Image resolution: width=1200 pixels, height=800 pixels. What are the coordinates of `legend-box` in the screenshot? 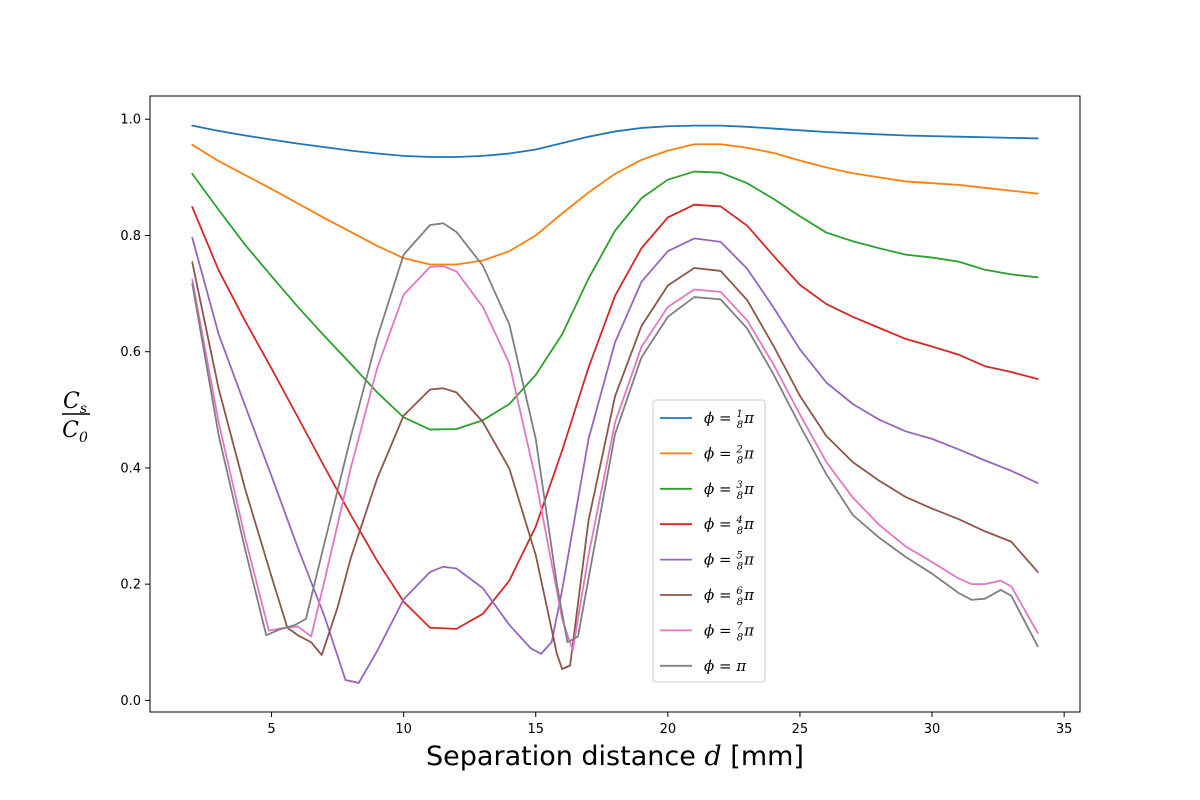 It's located at (709, 541).